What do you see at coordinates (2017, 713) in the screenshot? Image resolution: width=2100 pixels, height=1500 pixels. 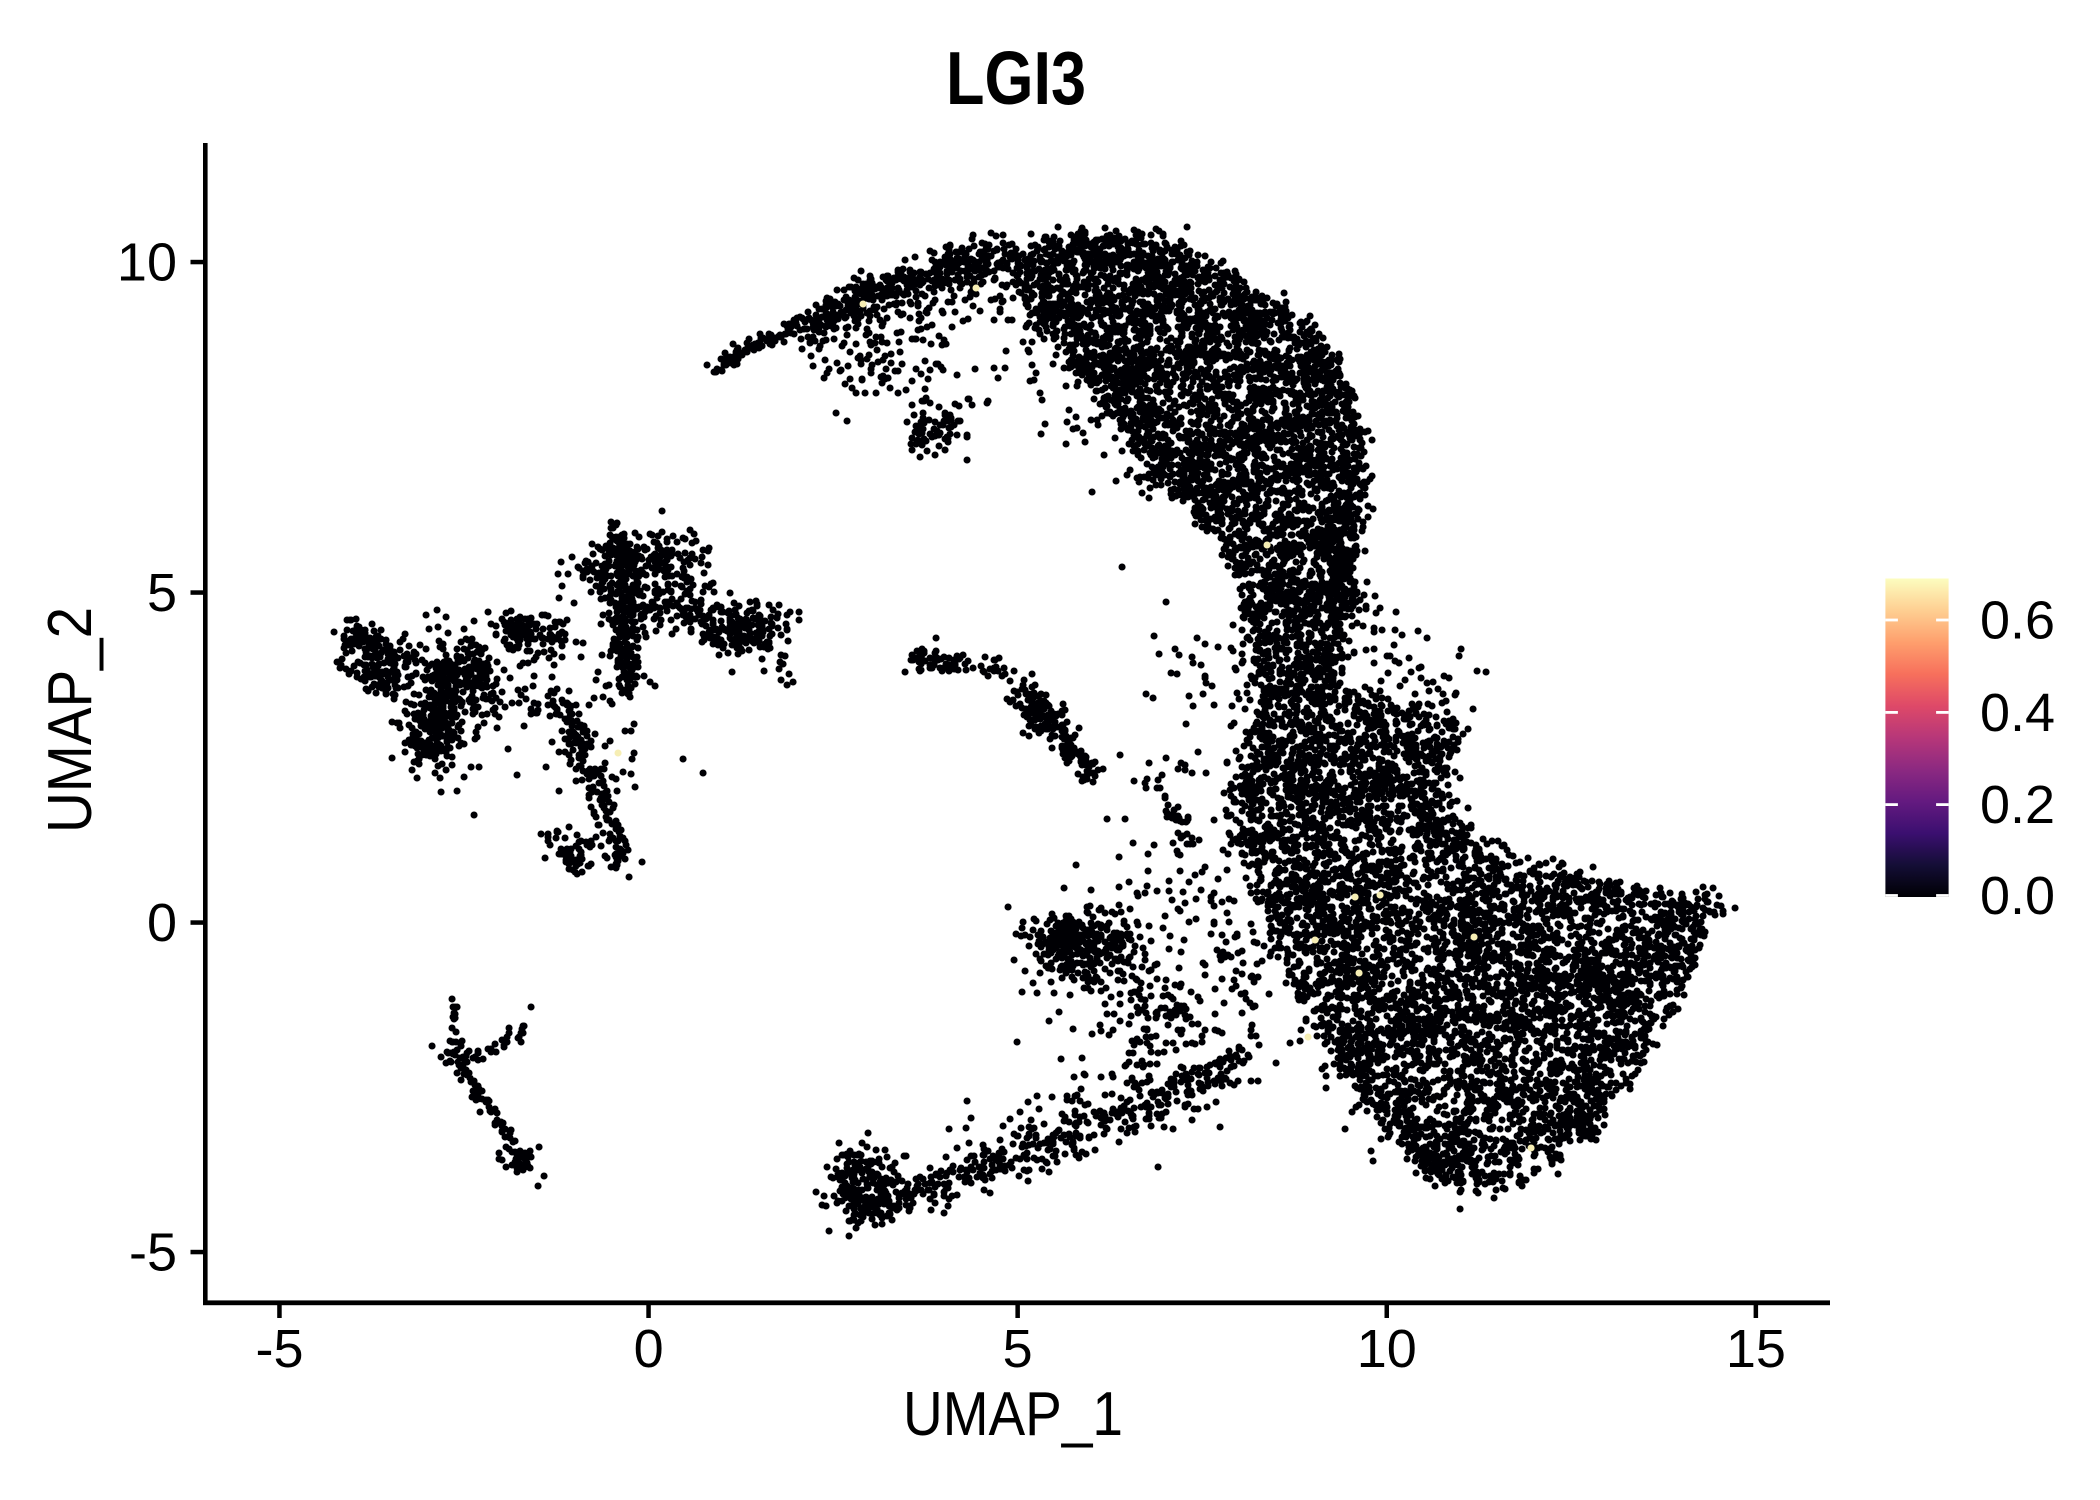 I see `svg-text: 0.4` at bounding box center [2017, 713].